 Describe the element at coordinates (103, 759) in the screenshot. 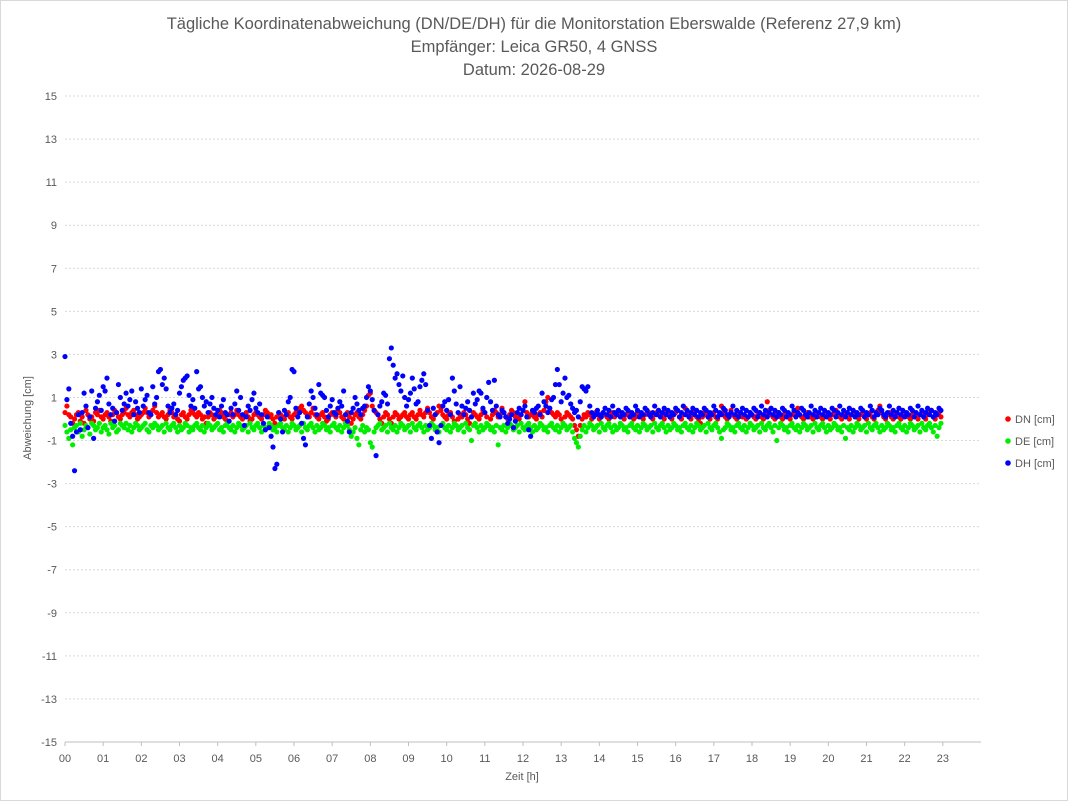

I see `x-tick-label: 01` at that location.